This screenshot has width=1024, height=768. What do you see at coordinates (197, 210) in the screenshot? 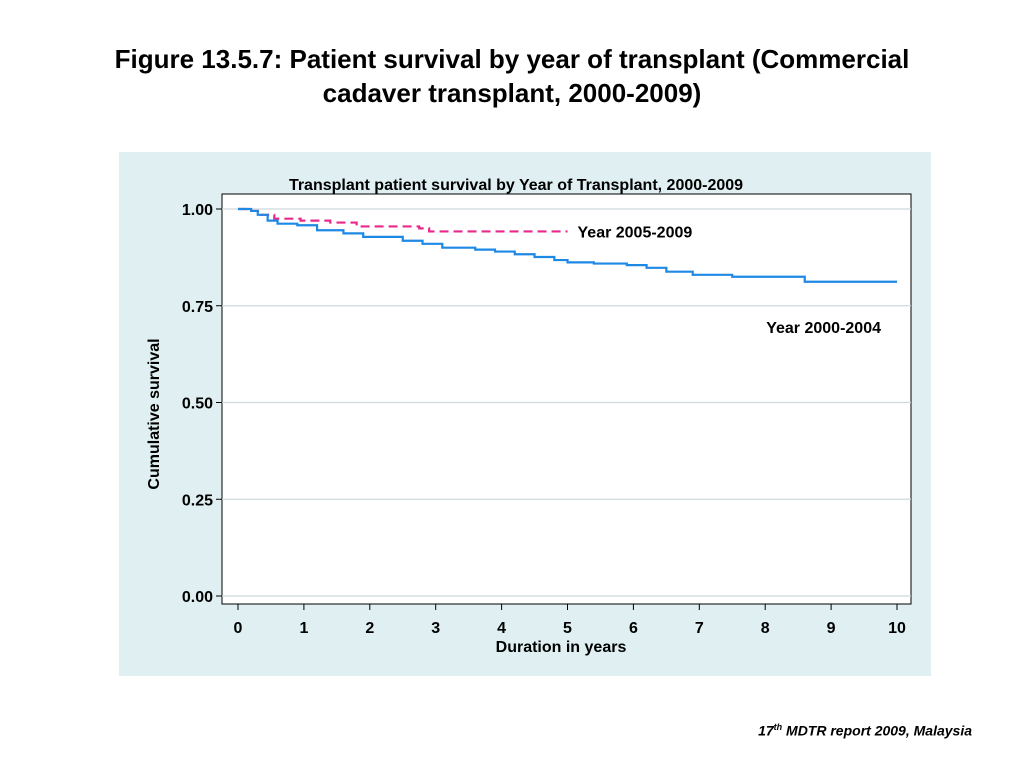
I see `y-tick-label: 1.00` at bounding box center [197, 210].